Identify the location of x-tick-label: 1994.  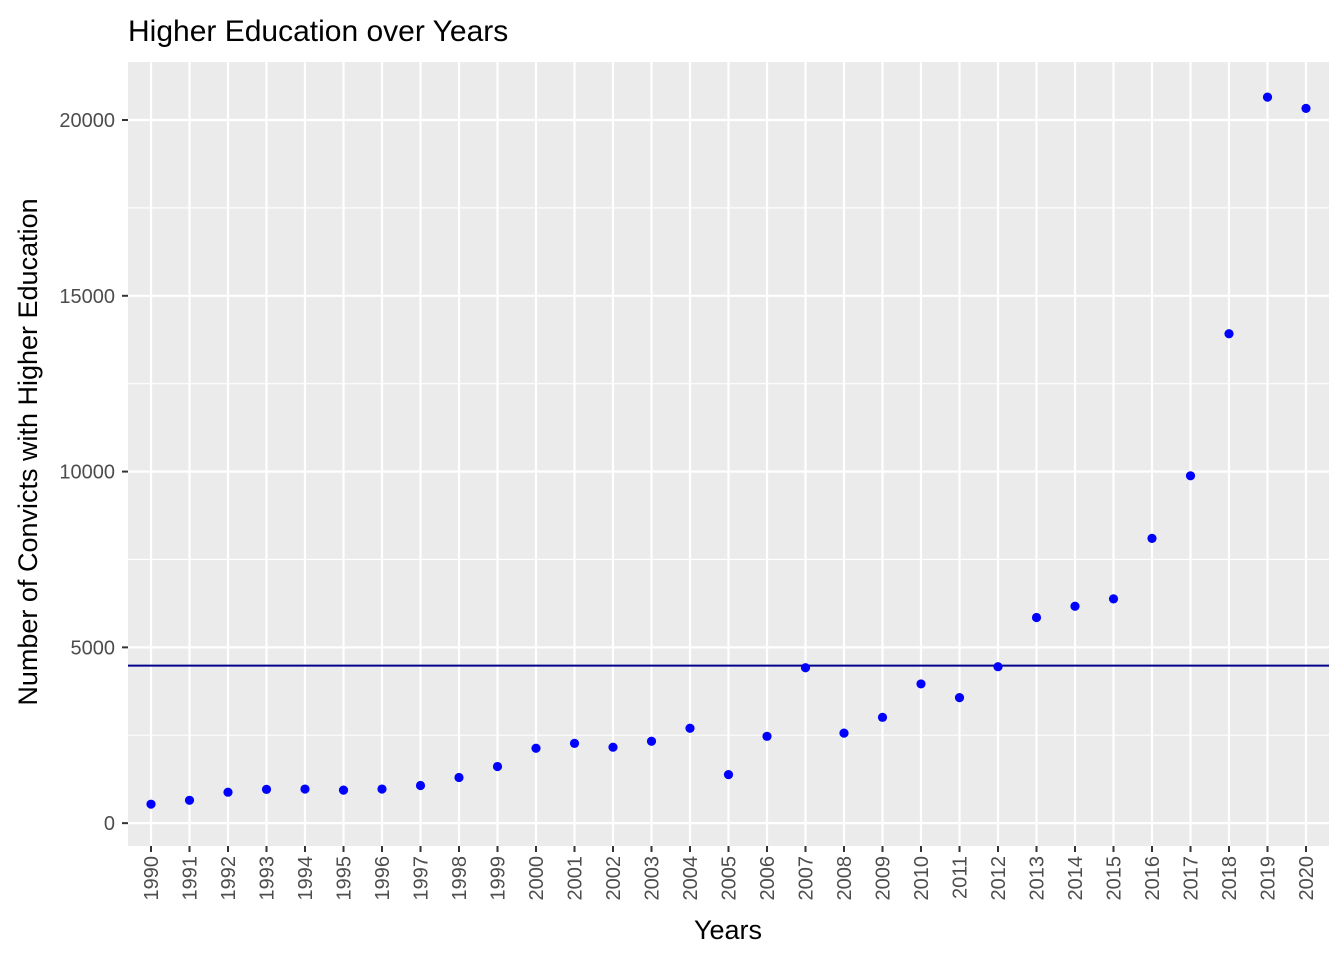
(306, 878).